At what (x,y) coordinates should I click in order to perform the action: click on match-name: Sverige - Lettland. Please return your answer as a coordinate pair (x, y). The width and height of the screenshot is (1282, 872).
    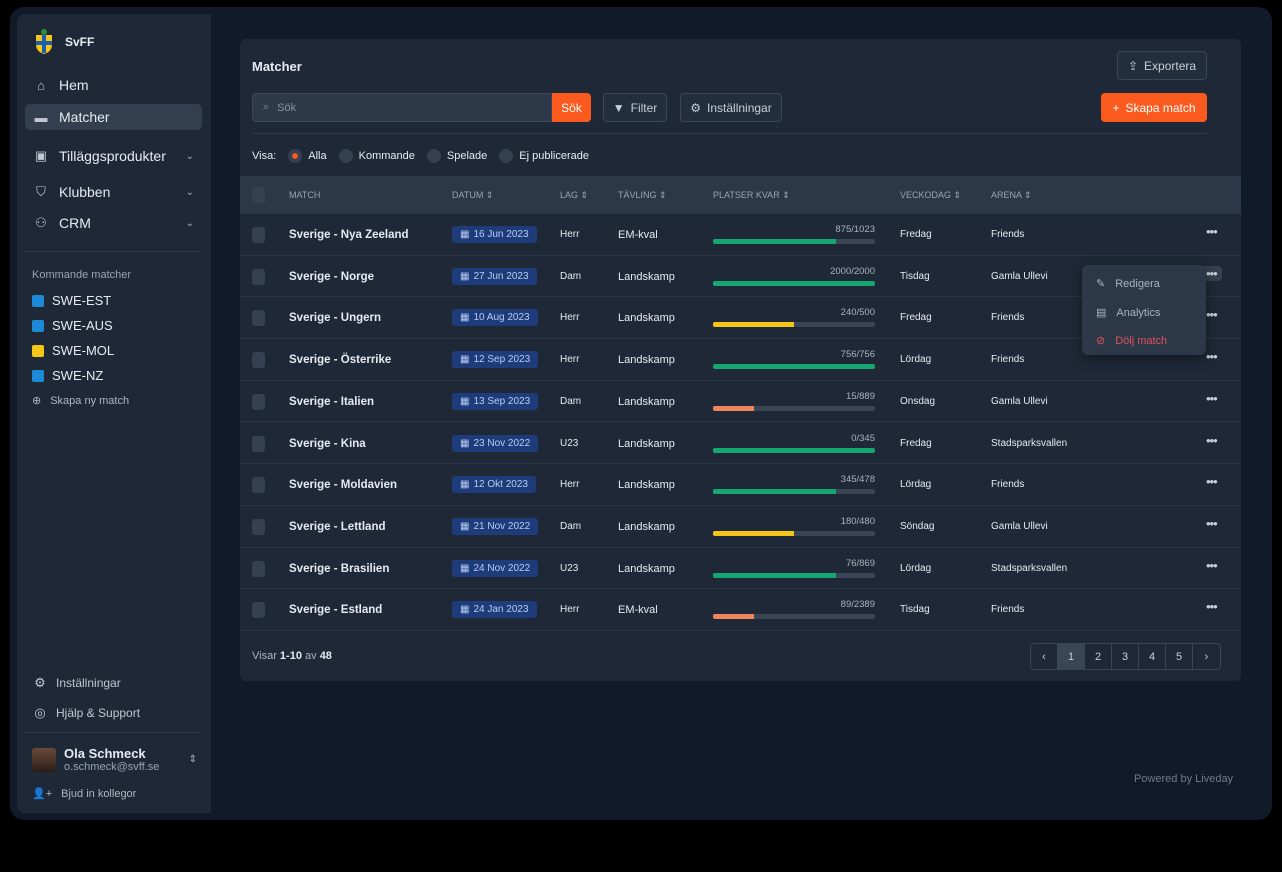
    Looking at the image, I should click on (337, 526).